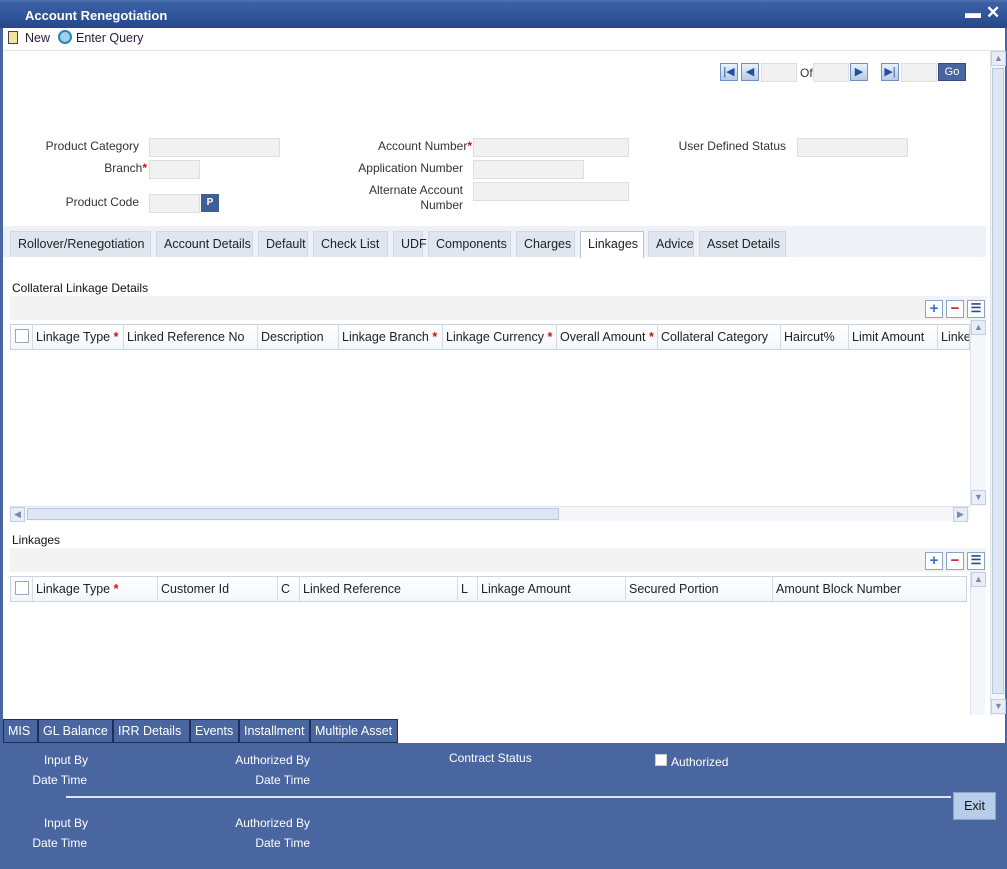 This screenshot has width=1007, height=869. Describe the element at coordinates (504, 39) in the screenshot. I see `toolbar: New Enter Query` at that location.